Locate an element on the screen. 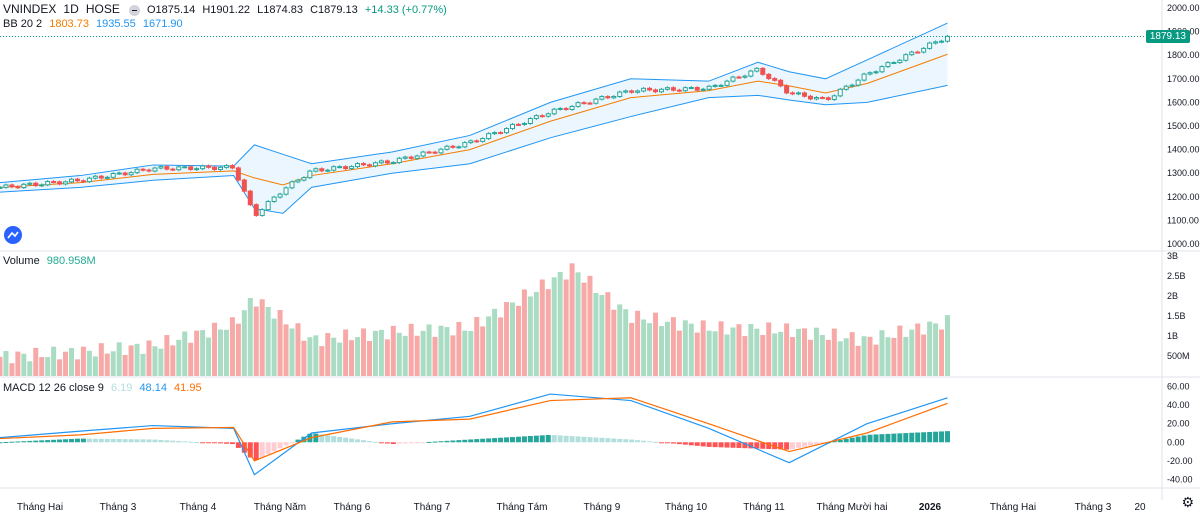 This screenshot has height=514, width=1200. time-tick-label: Tháng 3 is located at coordinates (118, 507).